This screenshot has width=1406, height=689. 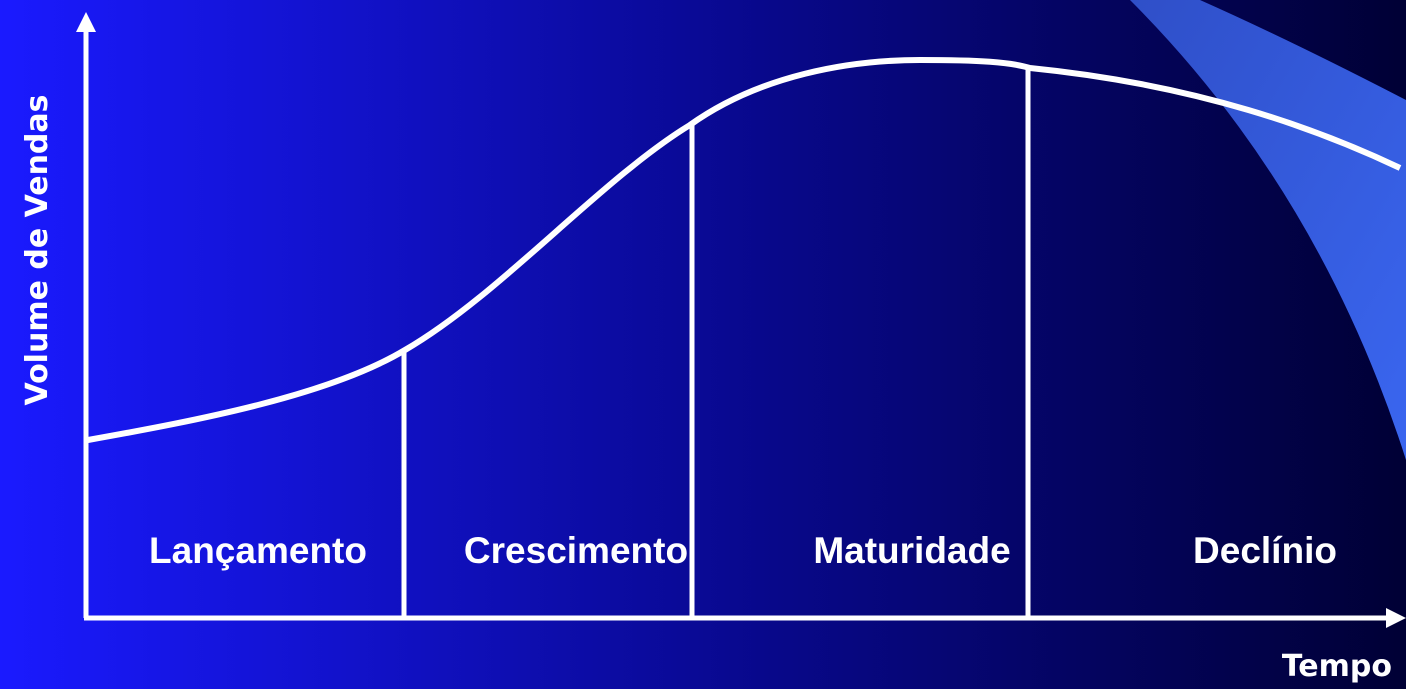 What do you see at coordinates (911, 550) in the screenshot?
I see `stage-label: Maturidade` at bounding box center [911, 550].